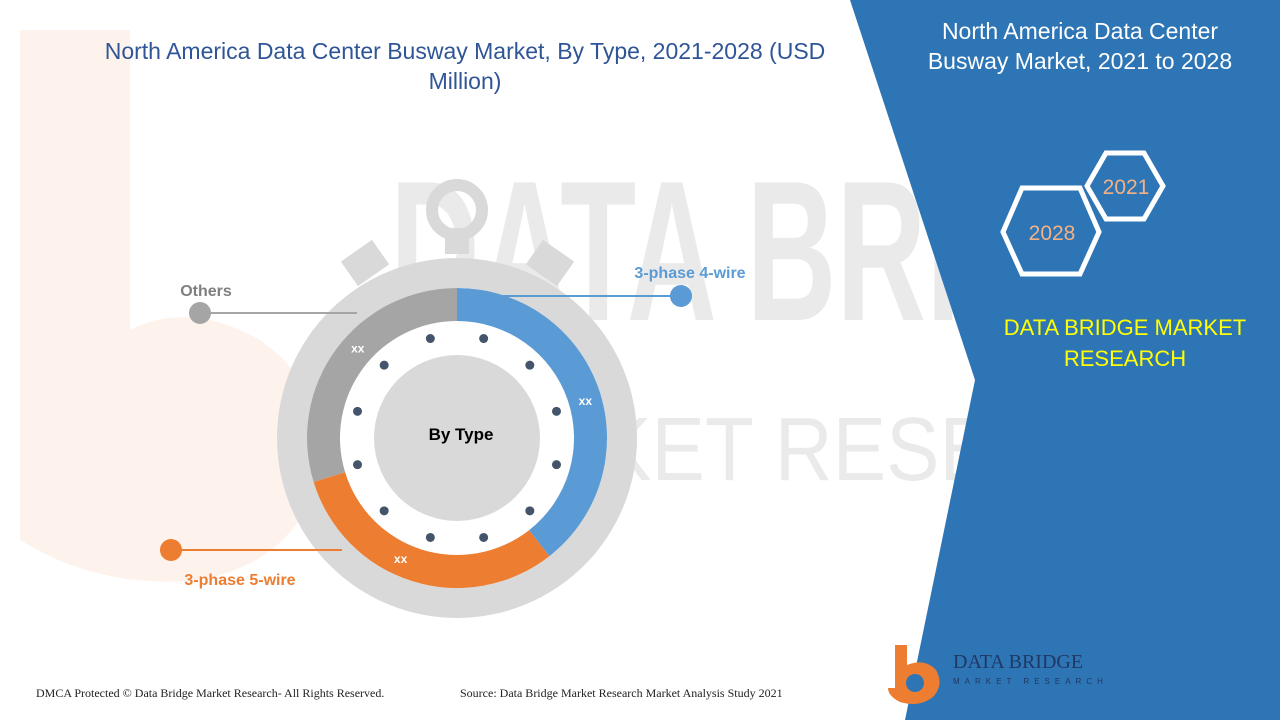  Describe the element at coordinates (681, 296) in the screenshot. I see `callout-dot-3-phase-4-wire` at that location.